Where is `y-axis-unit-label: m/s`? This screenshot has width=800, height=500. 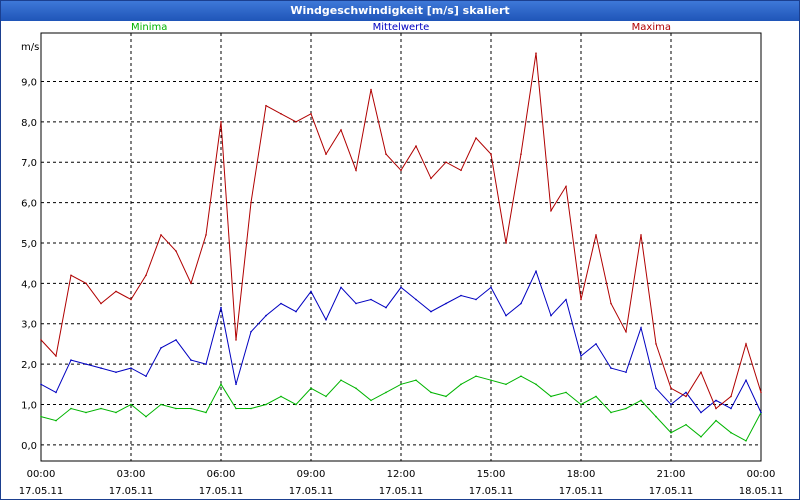
y-axis-unit-label: m/s is located at coordinates (30, 47).